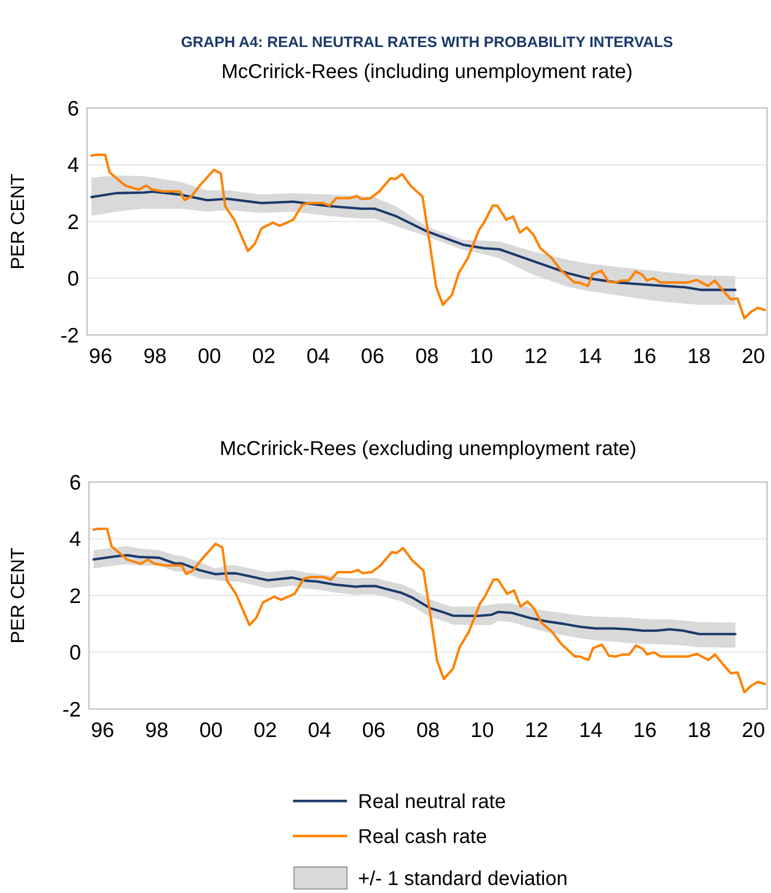  What do you see at coordinates (463, 879) in the screenshot?
I see `text: +/- 1 standard deviation` at bounding box center [463, 879].